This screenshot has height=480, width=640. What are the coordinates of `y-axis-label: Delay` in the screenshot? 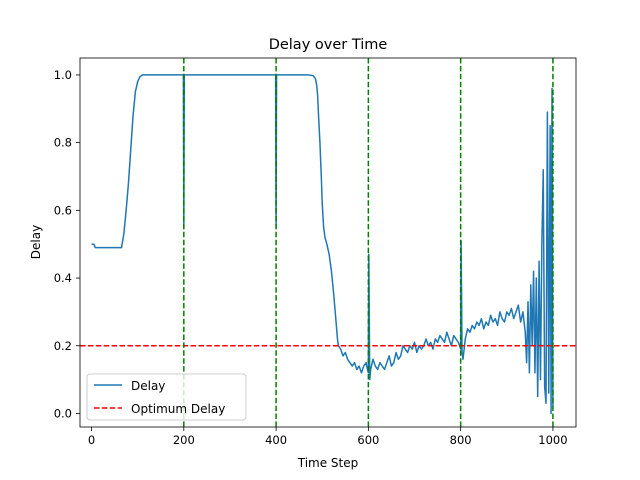 It's located at (36, 242).